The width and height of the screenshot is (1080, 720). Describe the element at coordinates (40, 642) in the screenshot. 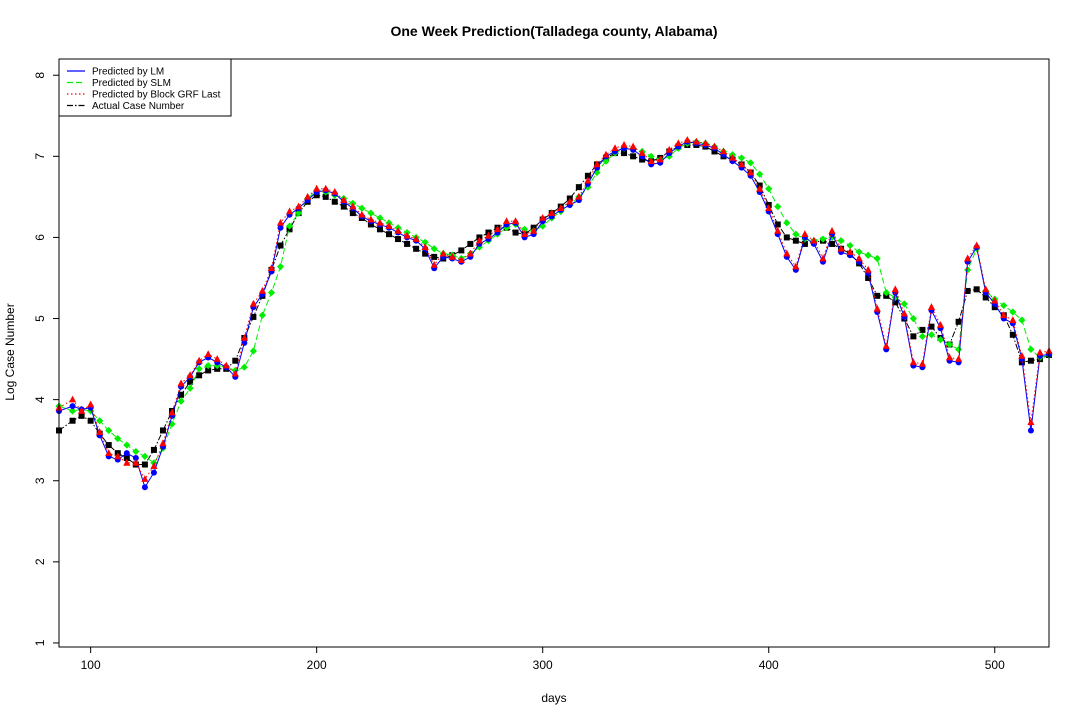

I see `y-tick-label: 1` at that location.